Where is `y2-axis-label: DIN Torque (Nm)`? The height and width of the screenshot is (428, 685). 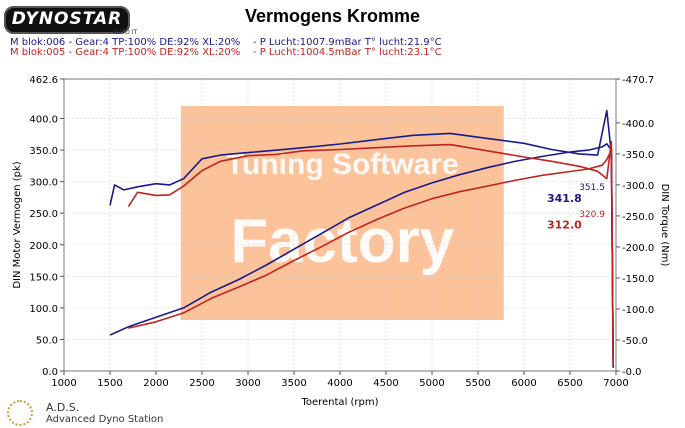 y2-axis-label: DIN Torque (Nm) is located at coordinates (664, 225).